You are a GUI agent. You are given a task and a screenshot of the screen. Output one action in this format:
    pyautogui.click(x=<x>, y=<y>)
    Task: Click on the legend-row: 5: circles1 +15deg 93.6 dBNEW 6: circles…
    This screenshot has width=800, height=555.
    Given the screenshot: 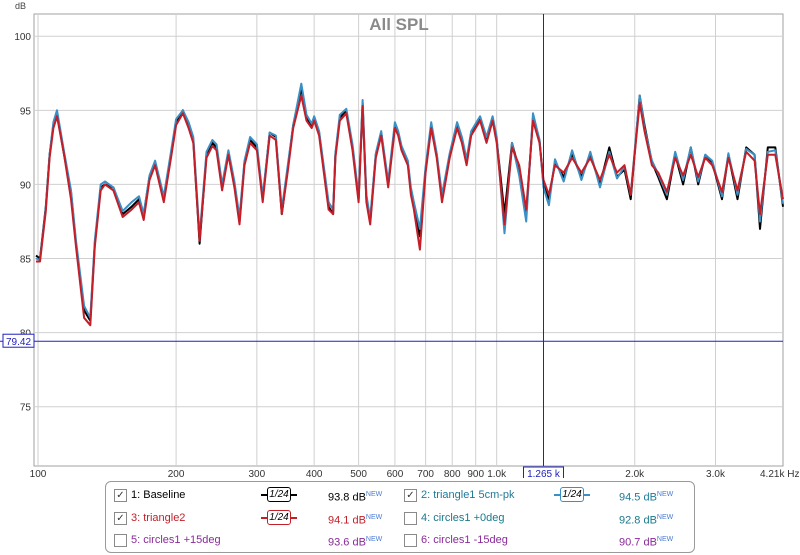 What is the action you would take?
    pyautogui.click(x=400, y=540)
    